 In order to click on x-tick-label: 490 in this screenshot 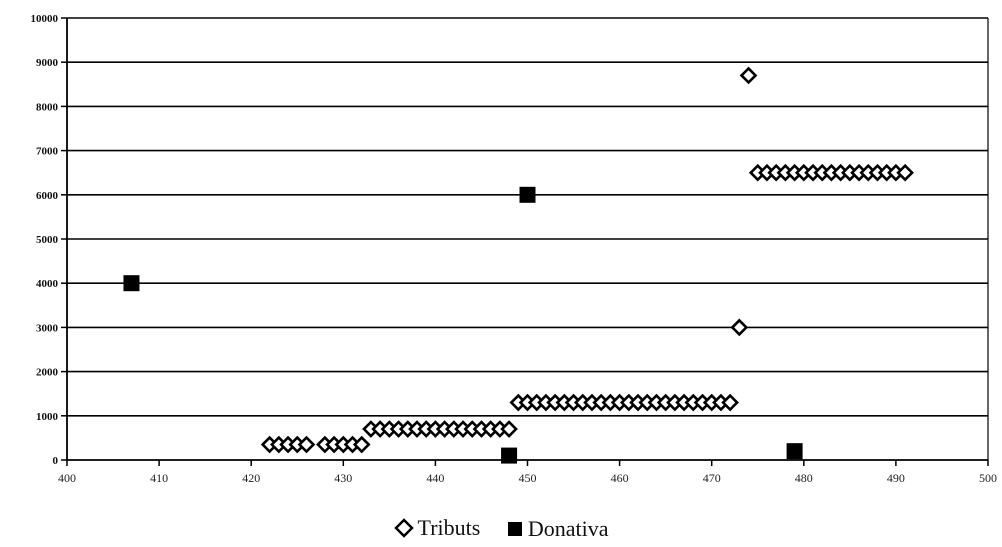, I will do `click(896, 478)`.